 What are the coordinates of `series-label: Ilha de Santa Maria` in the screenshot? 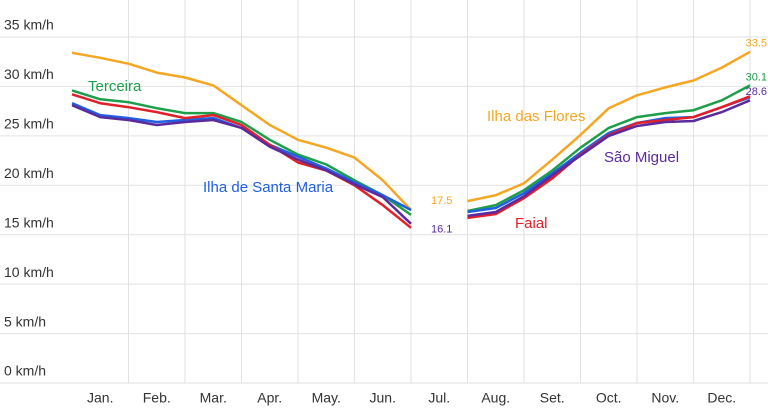 It's located at (268, 187).